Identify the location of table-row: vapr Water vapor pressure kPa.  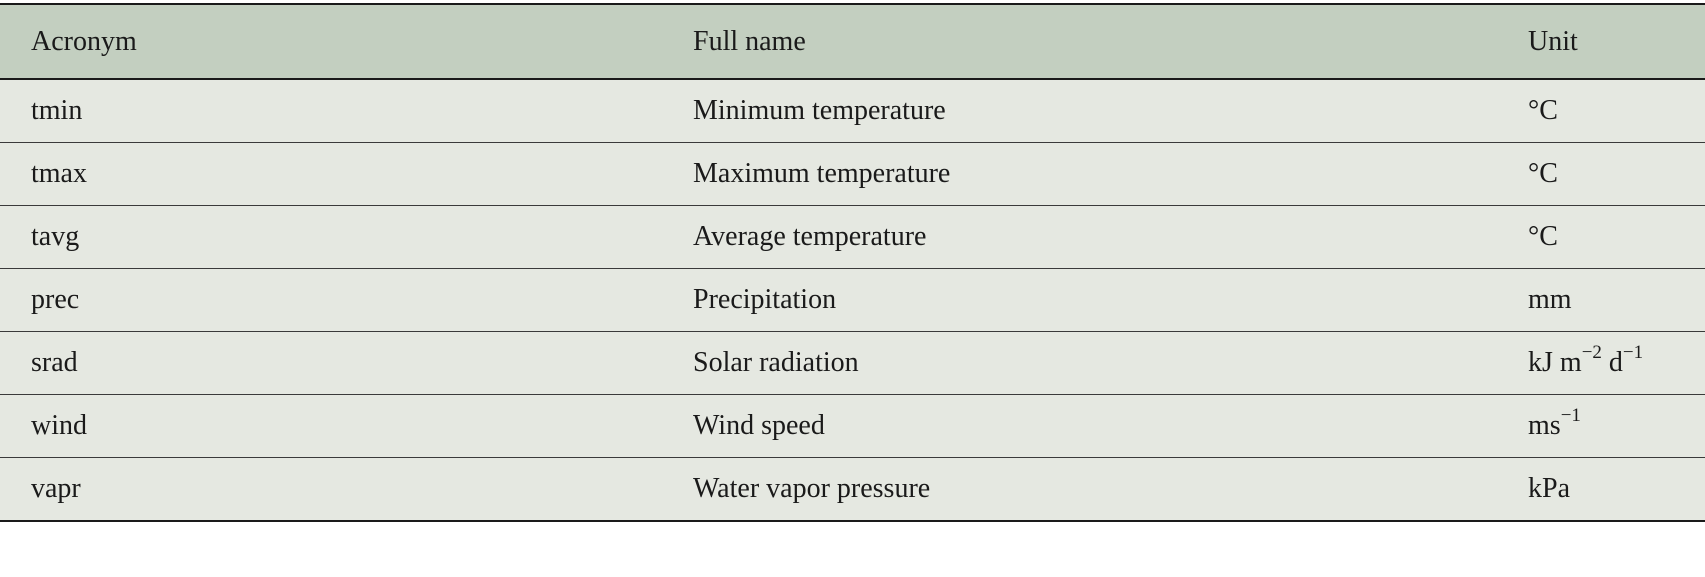
(852, 489).